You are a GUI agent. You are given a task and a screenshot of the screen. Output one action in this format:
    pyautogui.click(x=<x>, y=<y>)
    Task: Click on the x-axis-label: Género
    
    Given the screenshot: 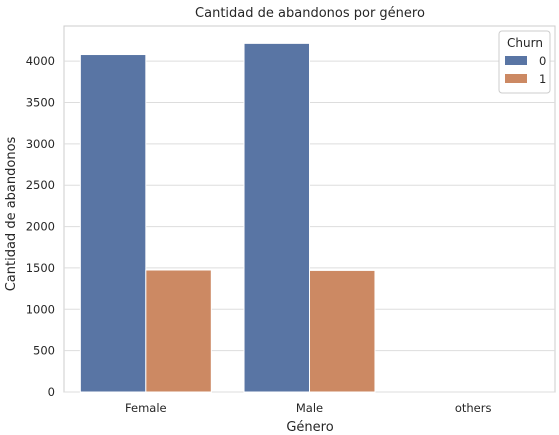 What is the action you would take?
    pyautogui.click(x=309, y=427)
    